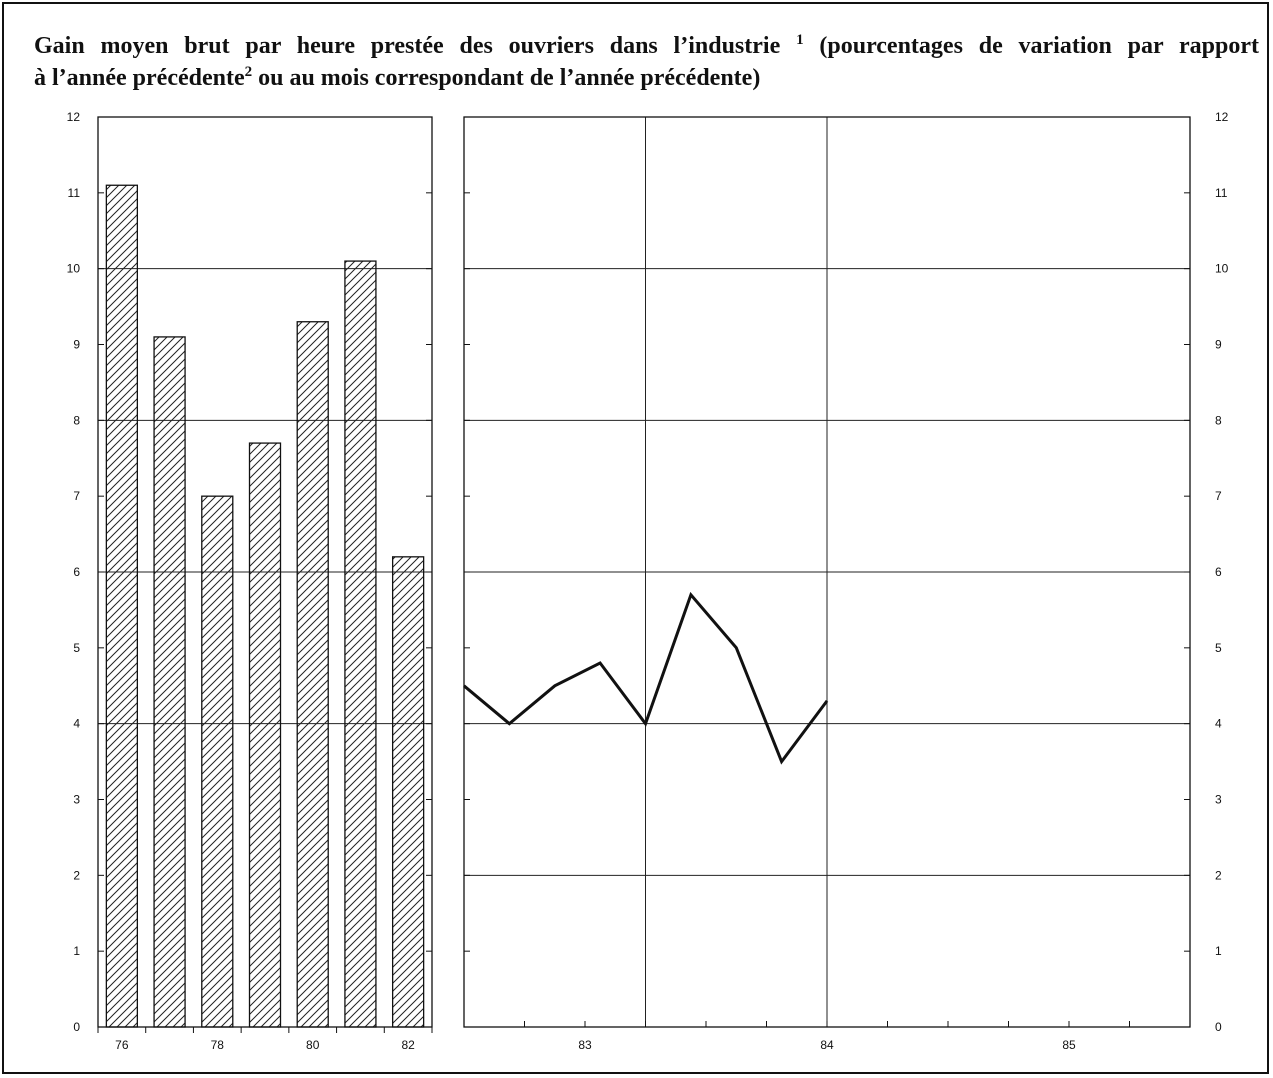 The height and width of the screenshot is (1078, 1273). Describe the element at coordinates (248, 72) in the screenshot. I see `footnote-marker-2: 2` at that location.